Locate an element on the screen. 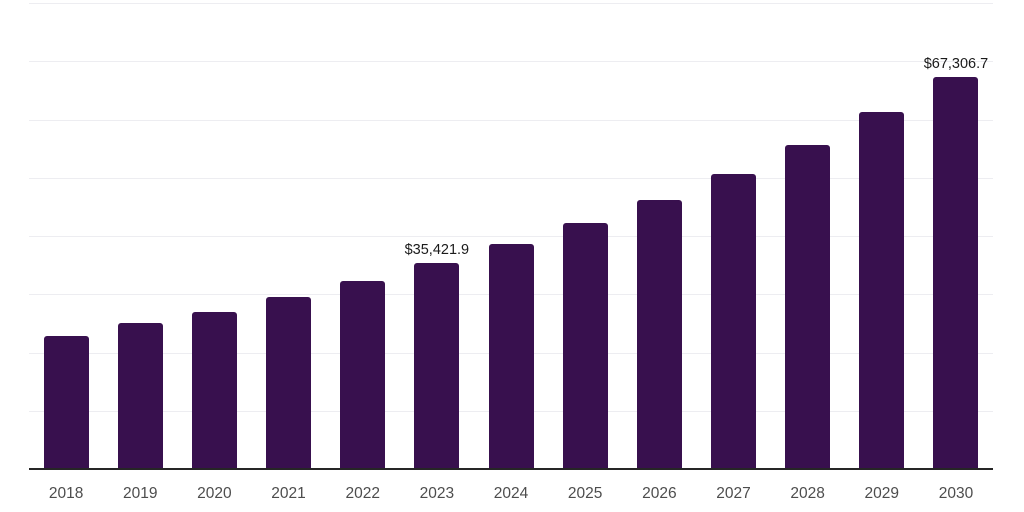 This screenshot has width=1024, height=512. x-tick-label-2029: 2029 is located at coordinates (882, 493).